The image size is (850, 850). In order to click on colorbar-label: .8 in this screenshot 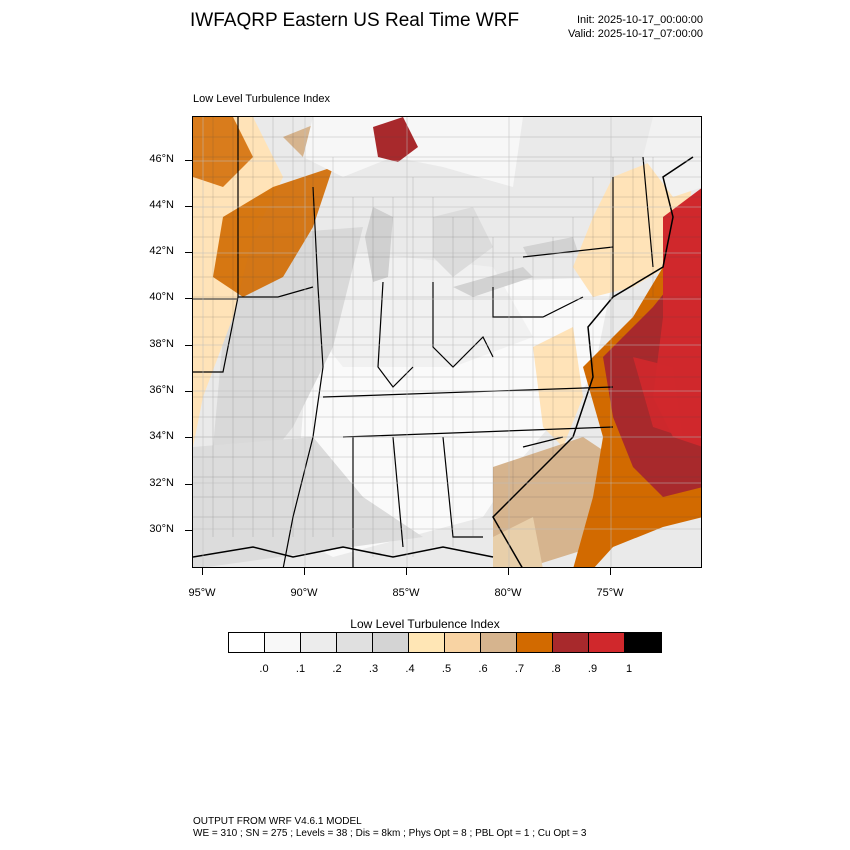, I will do `click(556, 669)`.